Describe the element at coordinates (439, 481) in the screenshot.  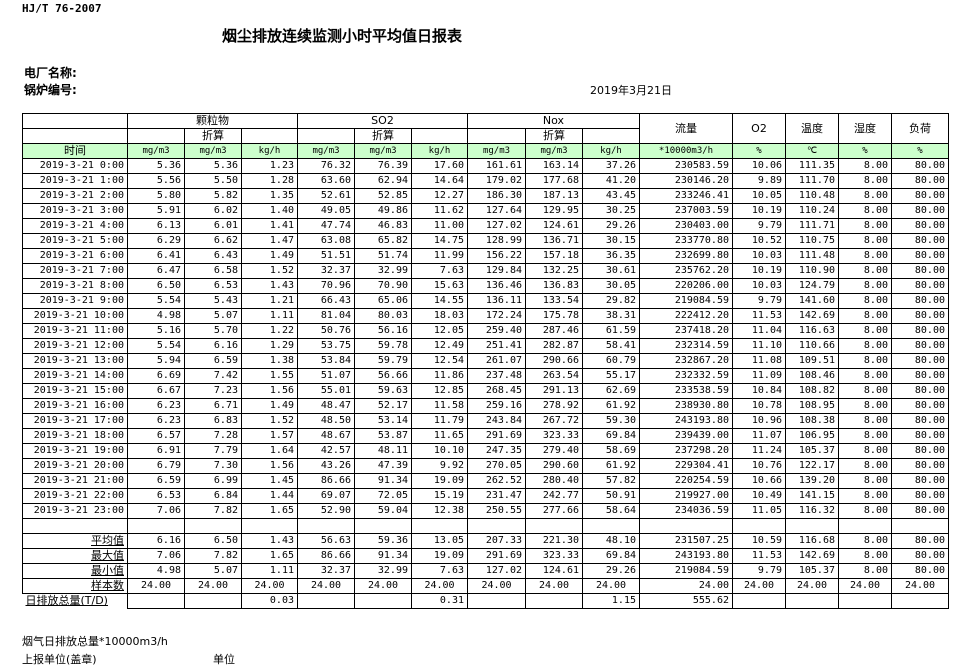
I see `cell: 19.09` at that location.